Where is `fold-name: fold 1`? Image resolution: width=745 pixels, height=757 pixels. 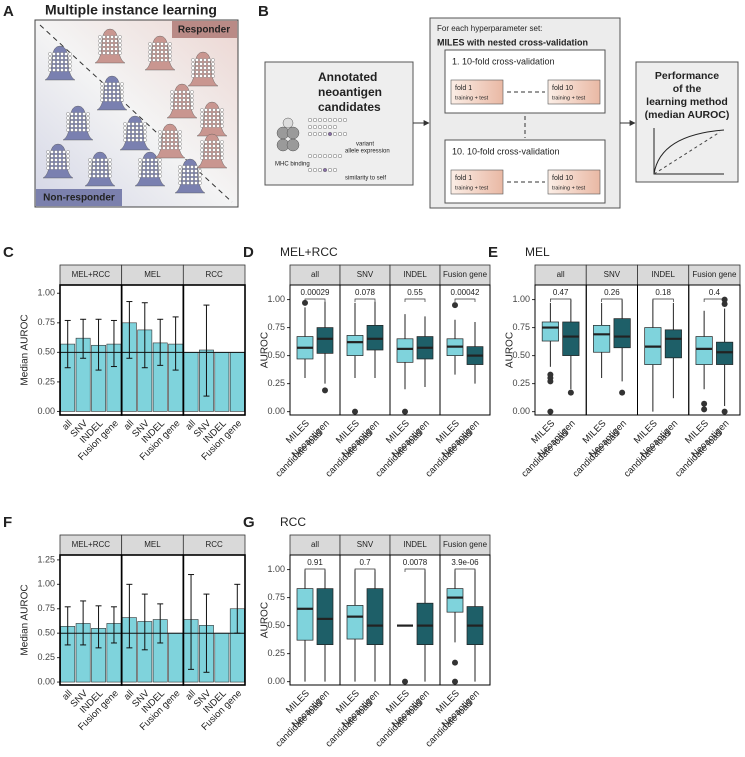
fold-name: fold 1 is located at coordinates (463, 178).